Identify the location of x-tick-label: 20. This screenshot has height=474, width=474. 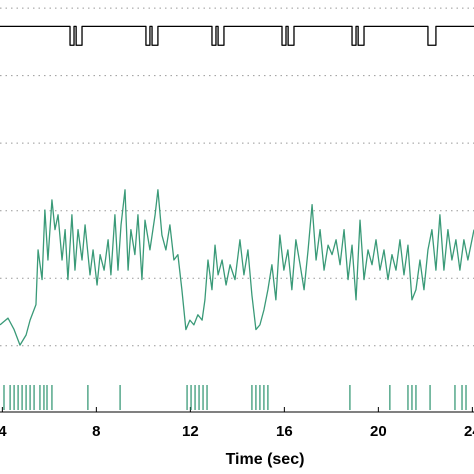
(378, 431).